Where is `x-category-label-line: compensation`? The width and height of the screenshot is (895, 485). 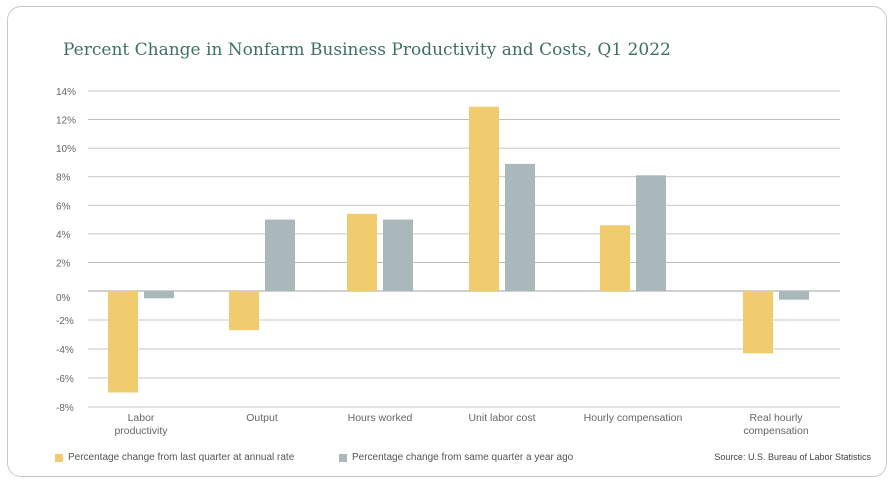 x-category-label-line: compensation is located at coordinates (776, 431).